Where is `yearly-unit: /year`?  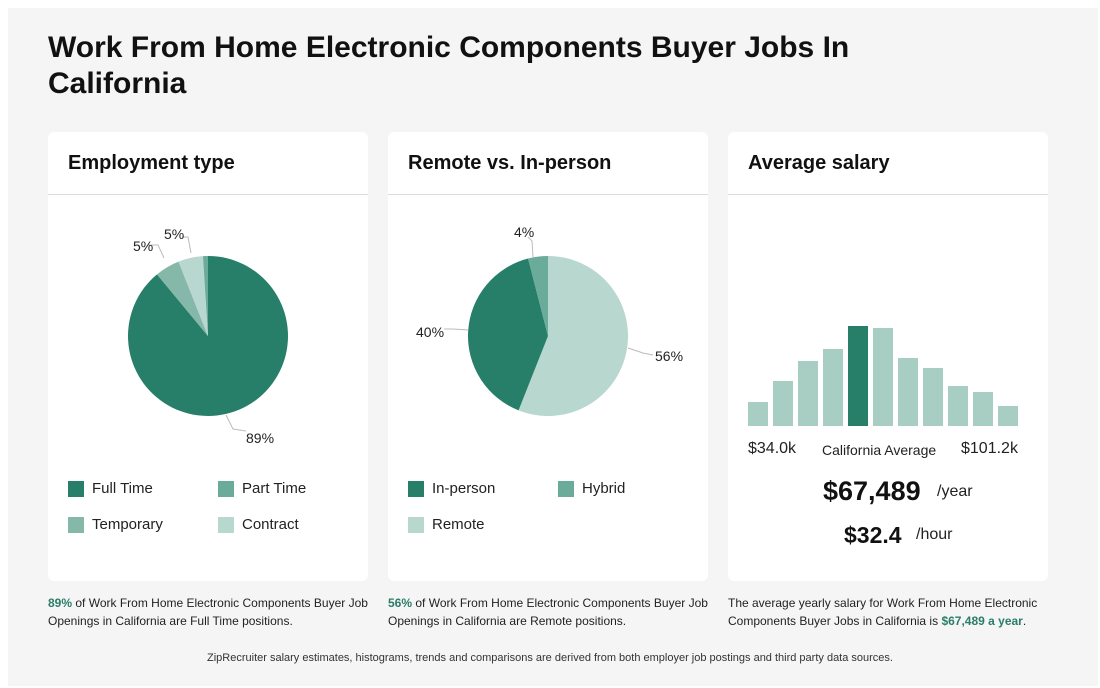 yearly-unit: /year is located at coordinates (955, 491).